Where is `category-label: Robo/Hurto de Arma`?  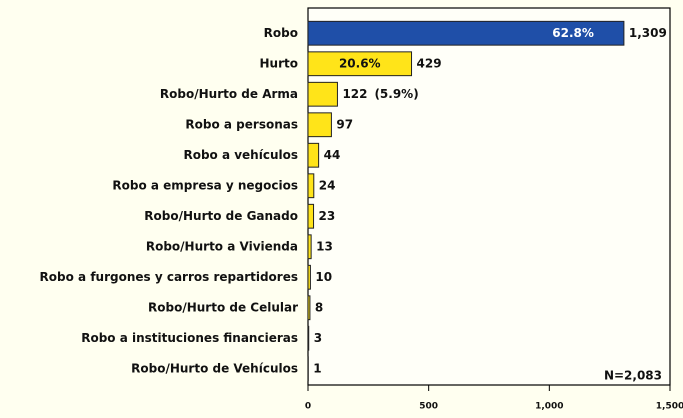
category-label: Robo/Hurto de Arma is located at coordinates (229, 94).